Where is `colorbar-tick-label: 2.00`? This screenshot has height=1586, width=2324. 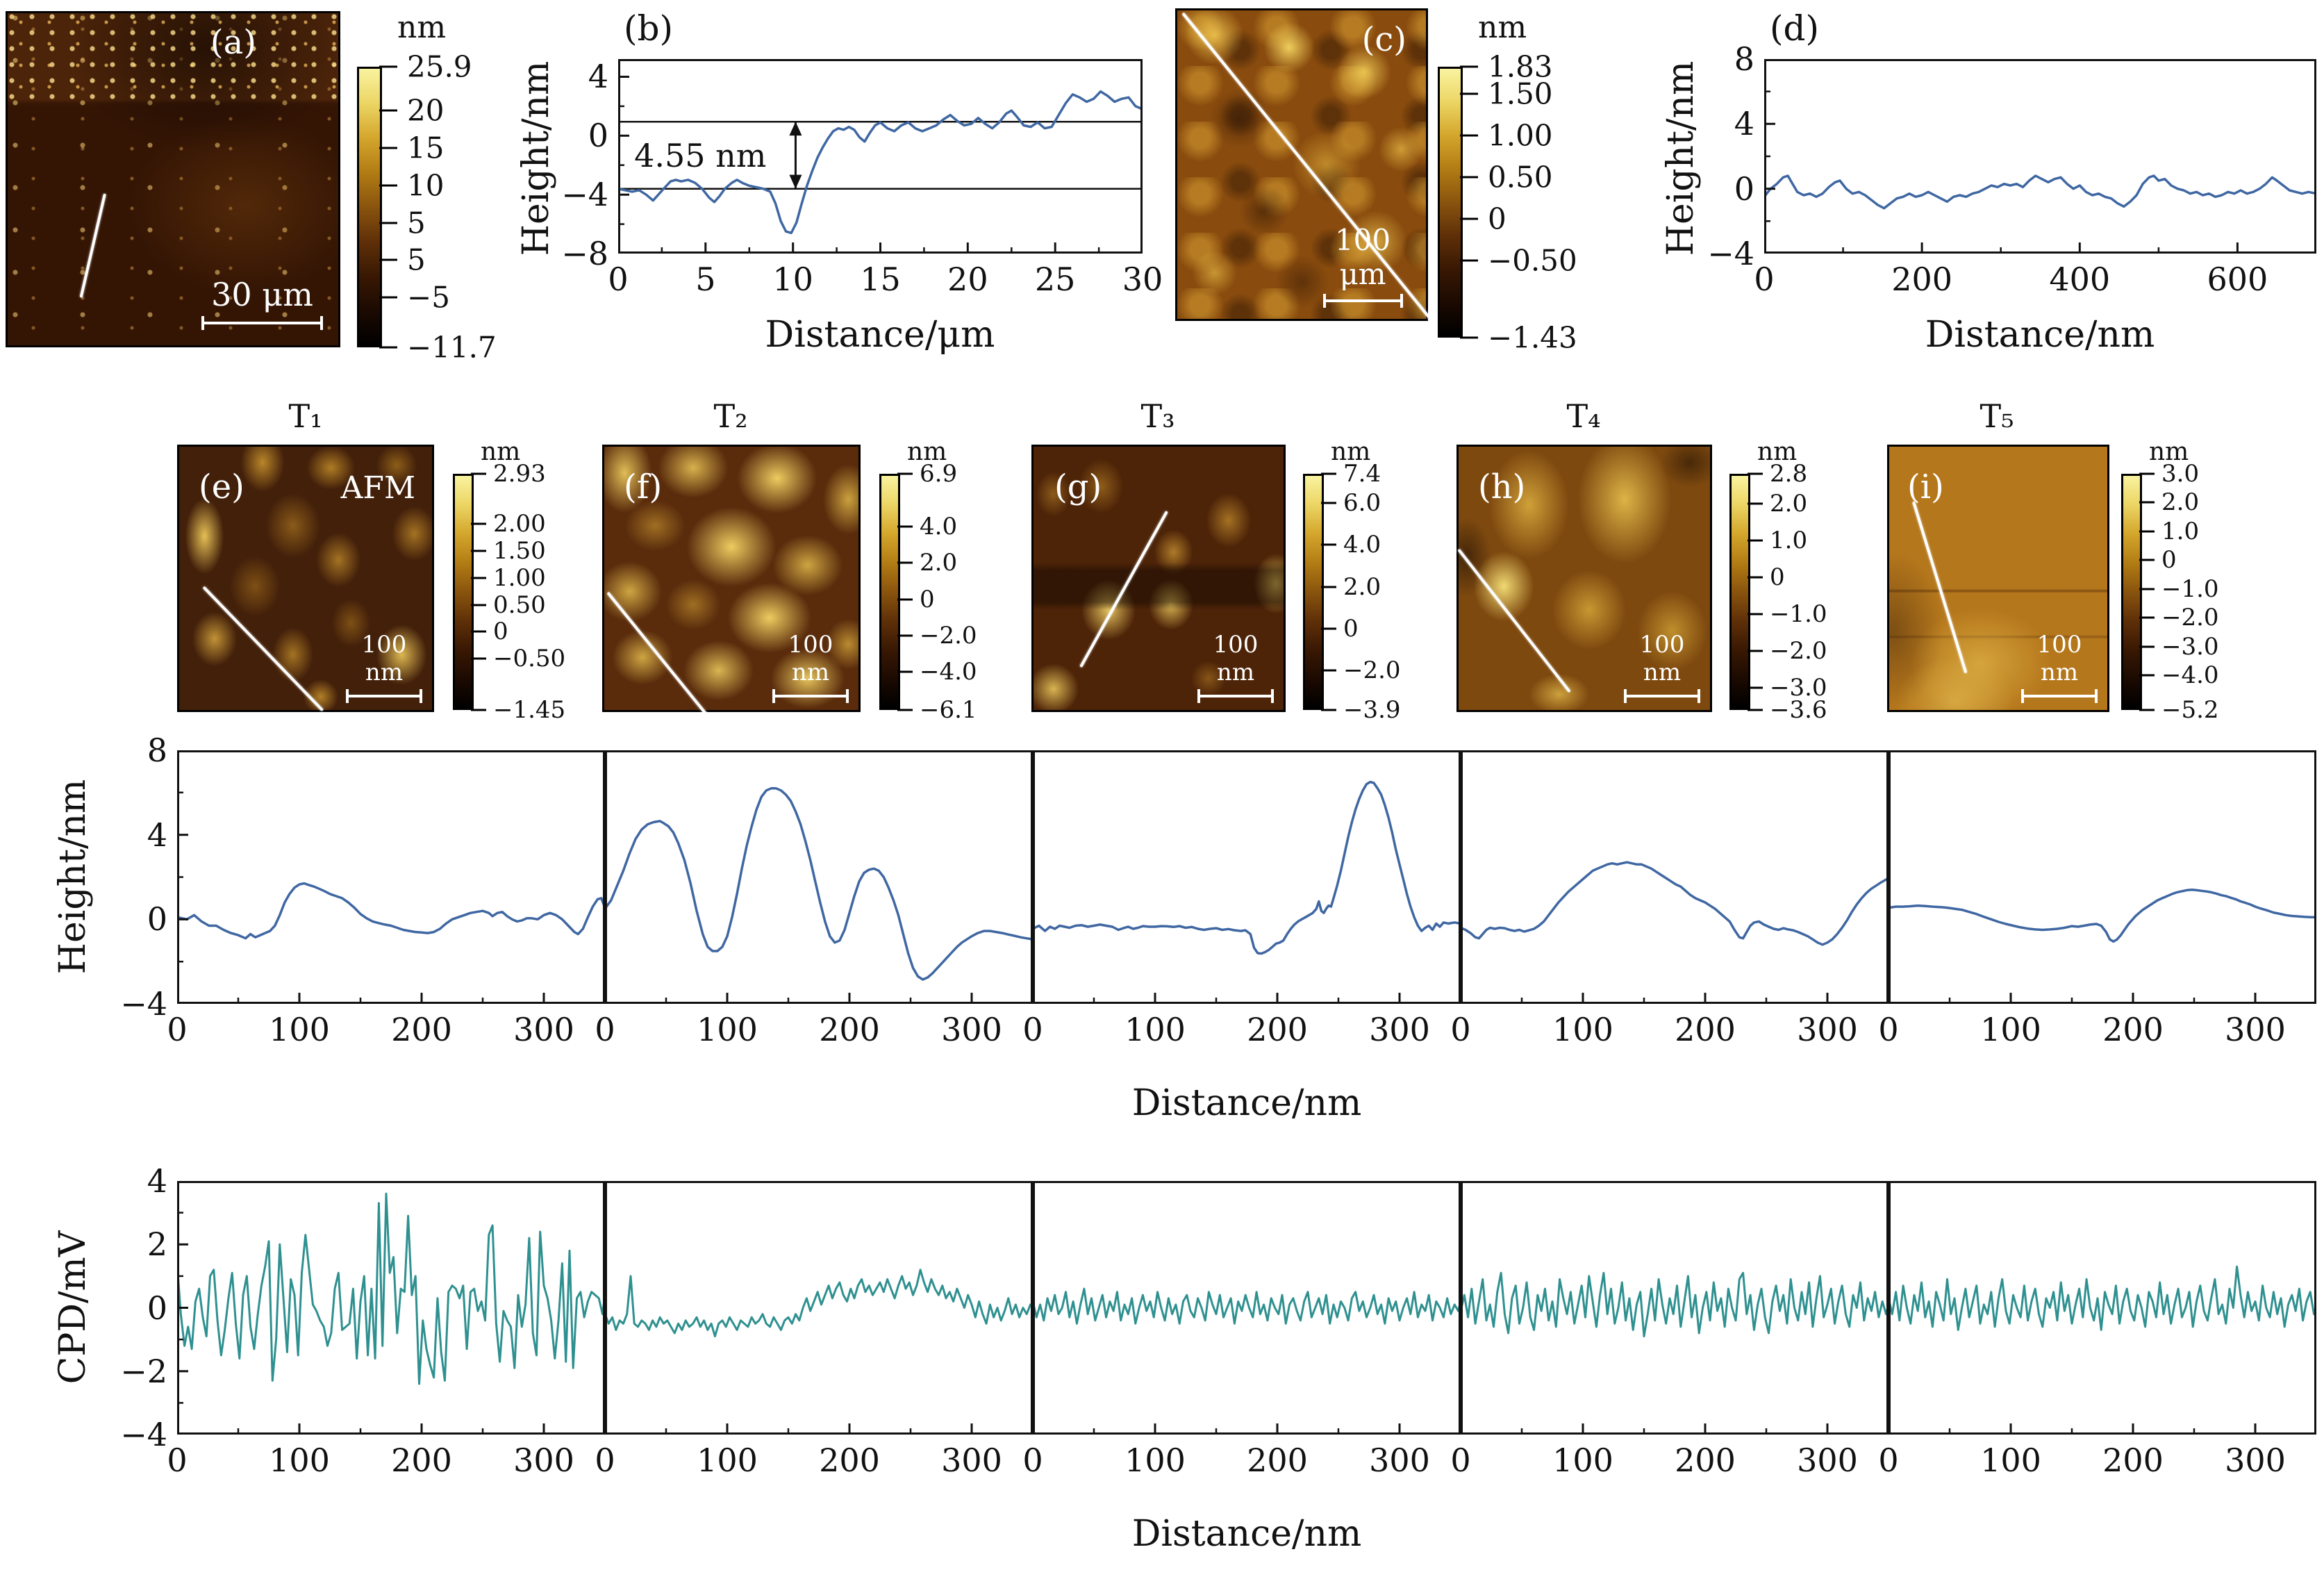
colorbar-tick-label: 2.00 is located at coordinates (519, 524).